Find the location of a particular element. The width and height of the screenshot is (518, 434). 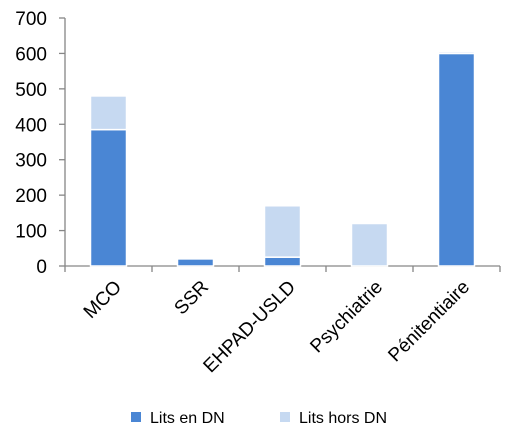

x-category-label: MCO is located at coordinates (103, 300).